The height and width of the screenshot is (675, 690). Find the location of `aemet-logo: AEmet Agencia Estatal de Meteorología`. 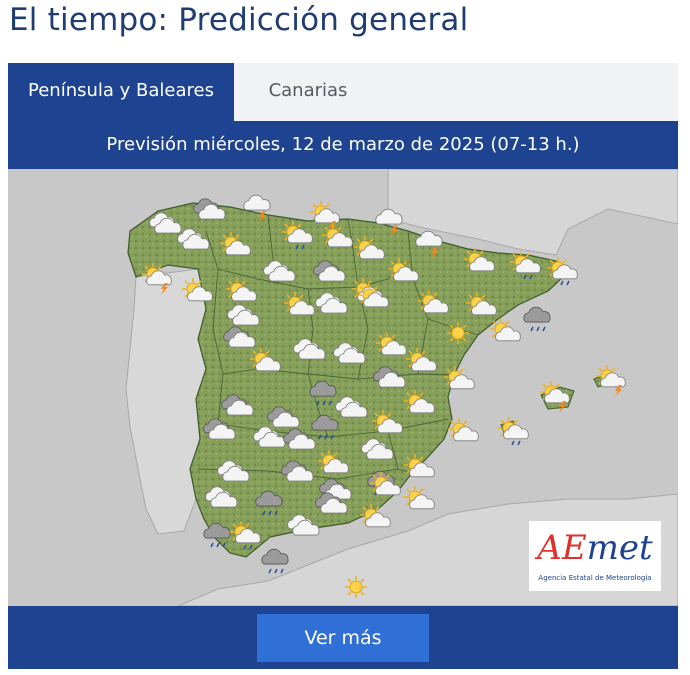

aemet-logo: AEmet Agencia Estatal de Meteorología is located at coordinates (595, 556).